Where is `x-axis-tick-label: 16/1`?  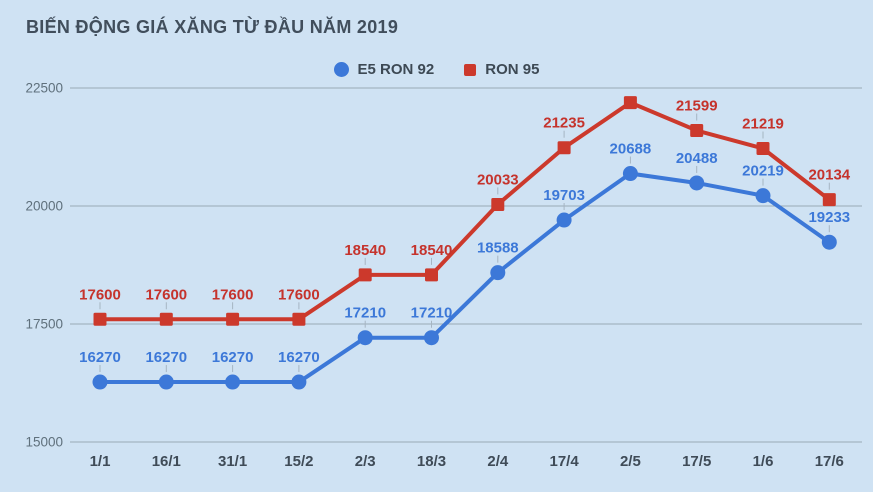 x-axis-tick-label: 16/1 is located at coordinates (166, 461).